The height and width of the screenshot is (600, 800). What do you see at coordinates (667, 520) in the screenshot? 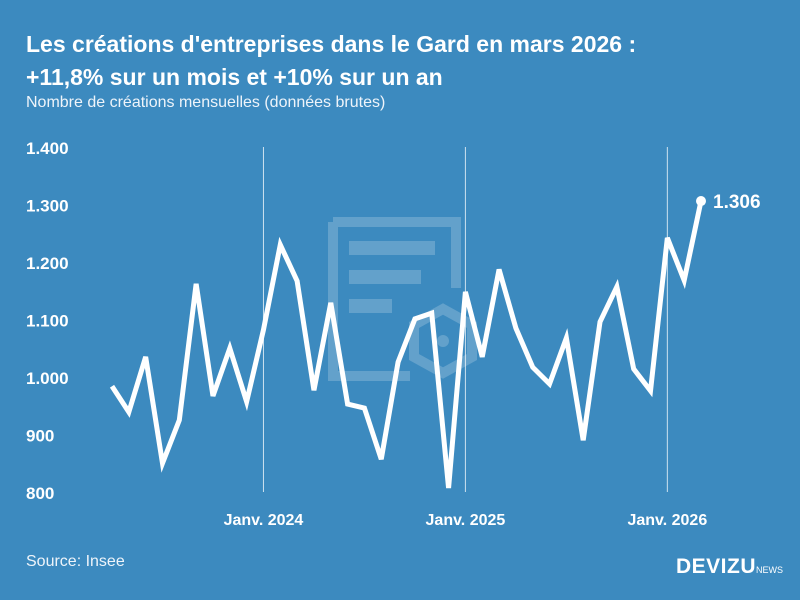
I see `x-tick-label: Janv. 2026` at bounding box center [667, 520].